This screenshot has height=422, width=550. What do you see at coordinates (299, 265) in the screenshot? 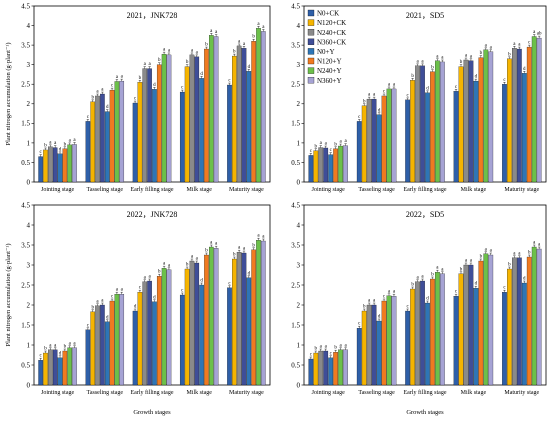
I see `y-tick-label: 3` at bounding box center [299, 265].